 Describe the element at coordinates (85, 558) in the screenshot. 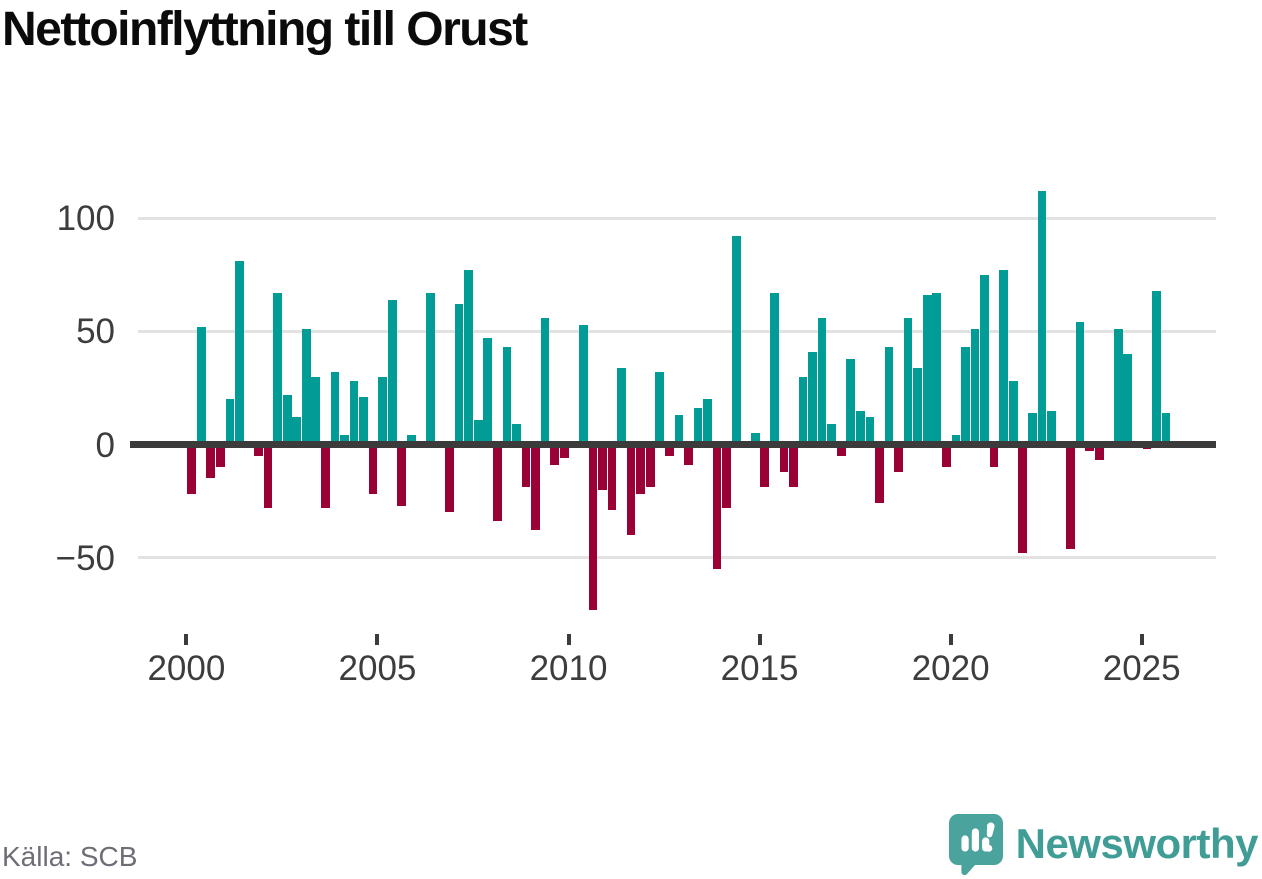

I see `y-axis-label: −50` at that location.